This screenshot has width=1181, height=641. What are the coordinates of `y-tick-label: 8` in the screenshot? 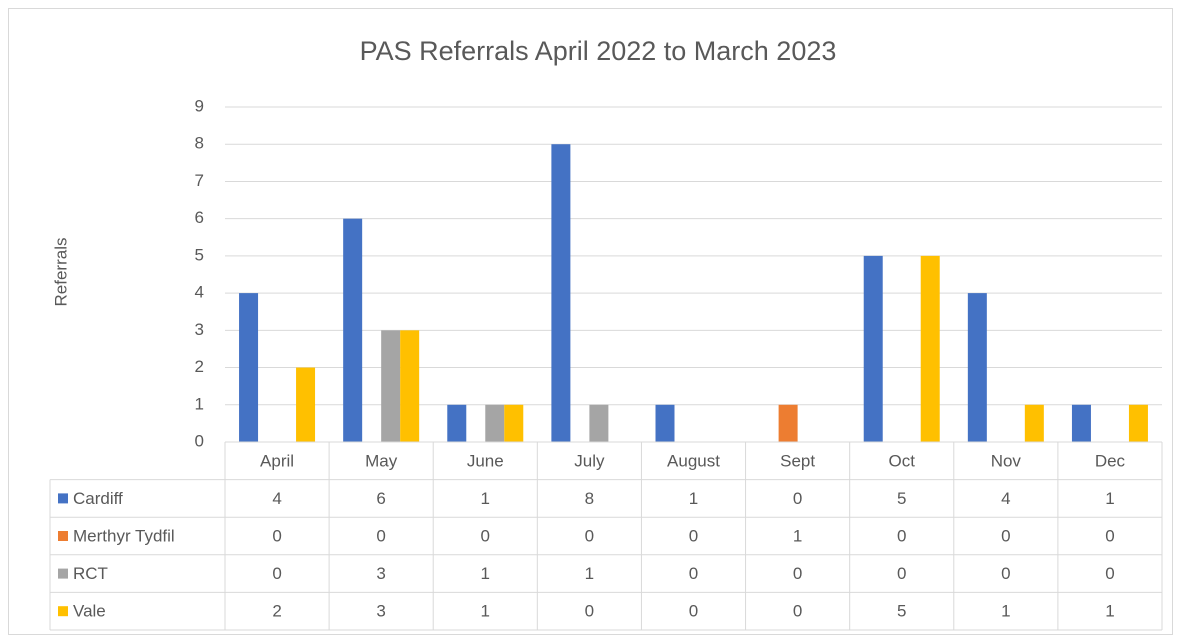 It's located at (199, 143).